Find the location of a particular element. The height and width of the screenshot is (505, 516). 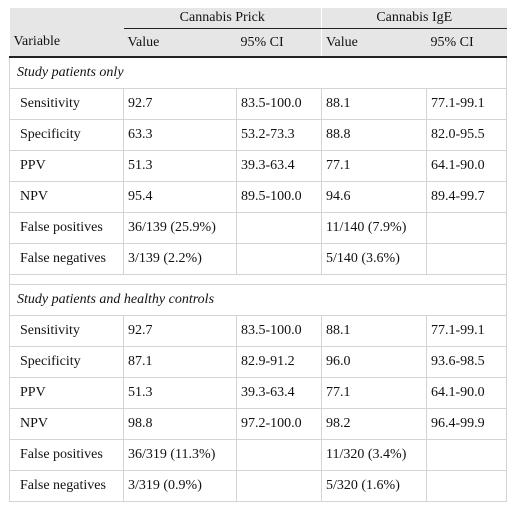

ige-value: 88.8 is located at coordinates (374, 135).